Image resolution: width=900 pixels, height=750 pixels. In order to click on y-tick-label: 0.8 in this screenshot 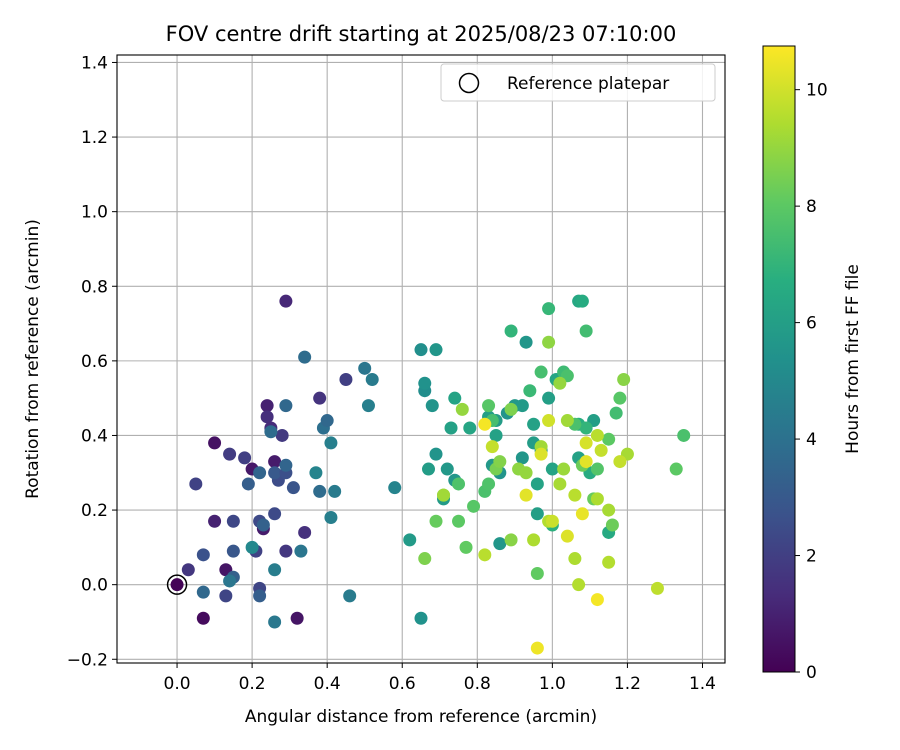, I will do `click(94, 287)`.